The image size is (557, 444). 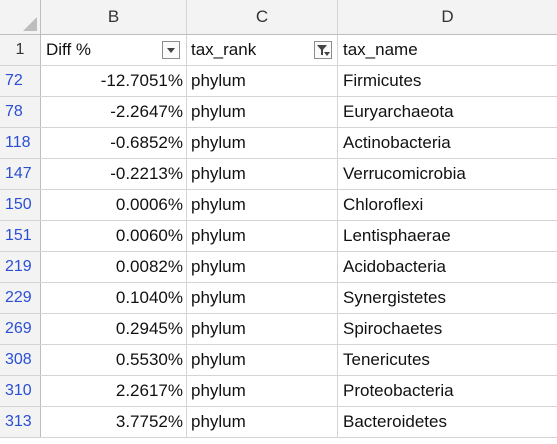 What do you see at coordinates (224, 49) in the screenshot?
I see `header-label-tax-rank: tax_rank` at bounding box center [224, 49].